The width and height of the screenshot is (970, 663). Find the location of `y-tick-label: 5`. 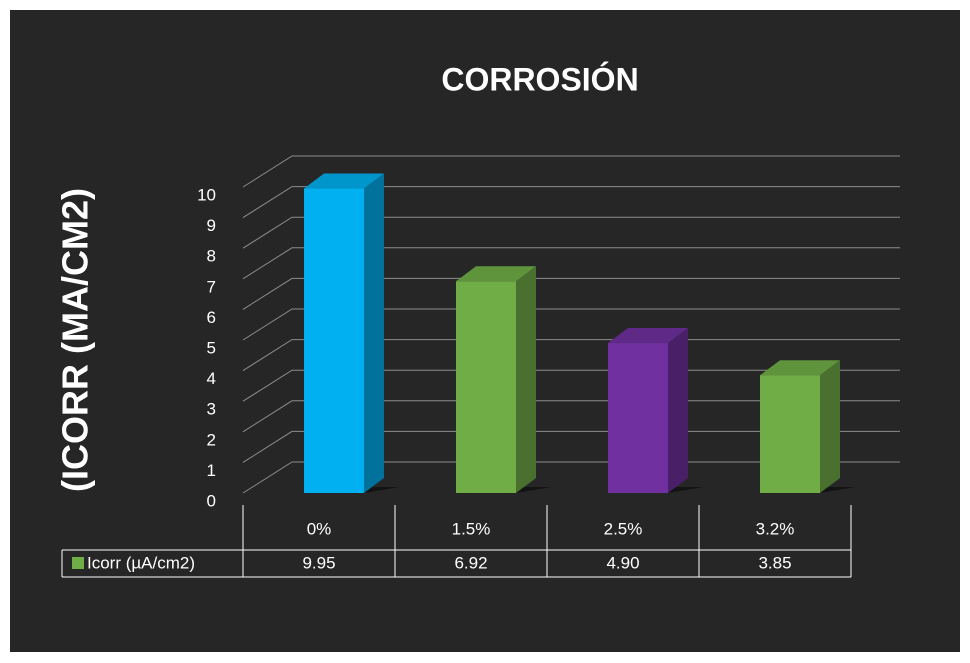

y-tick-label: 5 is located at coordinates (211, 347).